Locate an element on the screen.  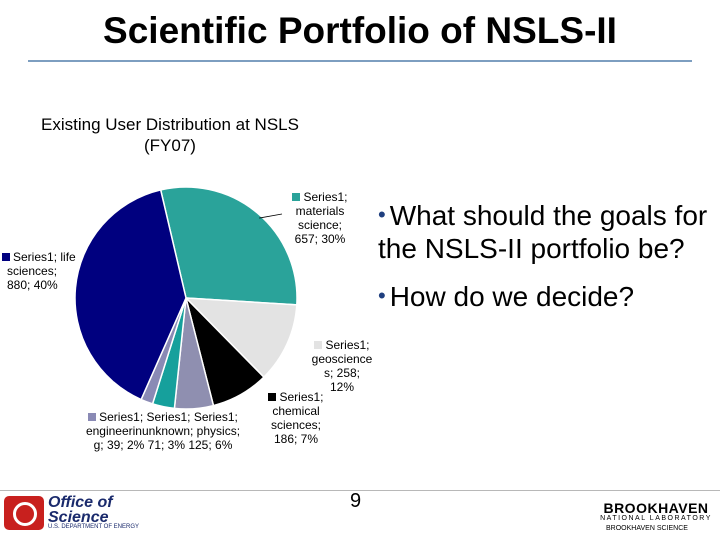
logo-text-national-lab: NATIONAL LABORATORY is located at coordinates (656, 518).